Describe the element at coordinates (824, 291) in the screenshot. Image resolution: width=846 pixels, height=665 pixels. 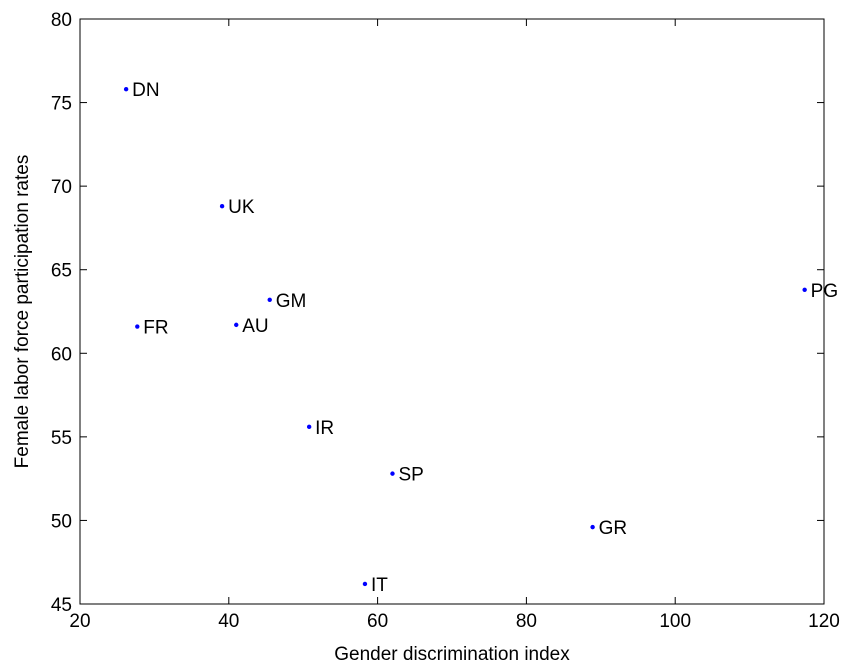
I see `point-label: PG` at that location.